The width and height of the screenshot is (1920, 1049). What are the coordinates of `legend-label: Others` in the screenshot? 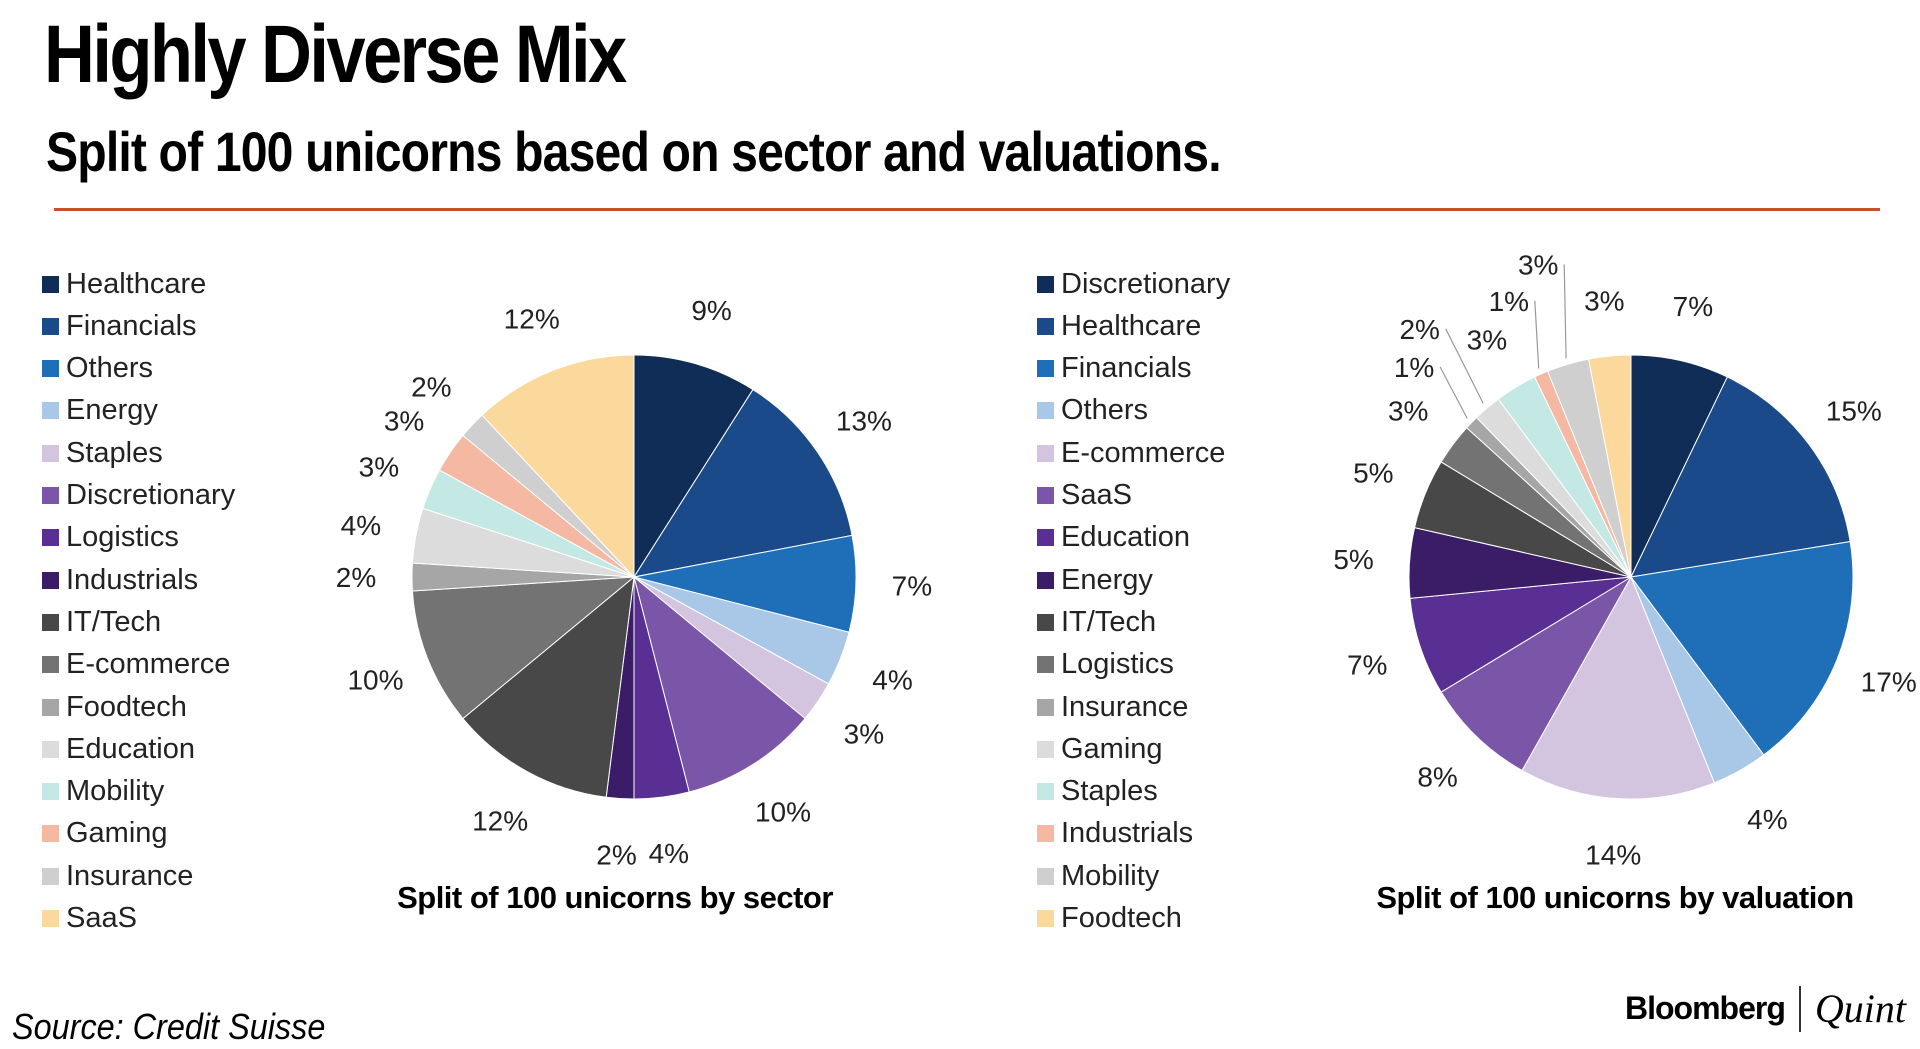 It's located at (1105, 410).